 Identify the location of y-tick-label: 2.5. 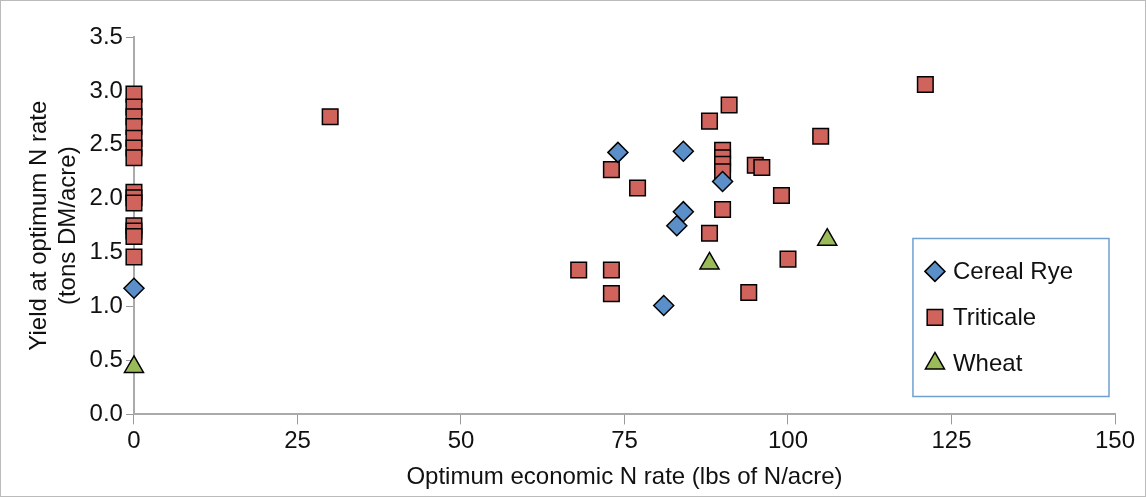
(106, 143).